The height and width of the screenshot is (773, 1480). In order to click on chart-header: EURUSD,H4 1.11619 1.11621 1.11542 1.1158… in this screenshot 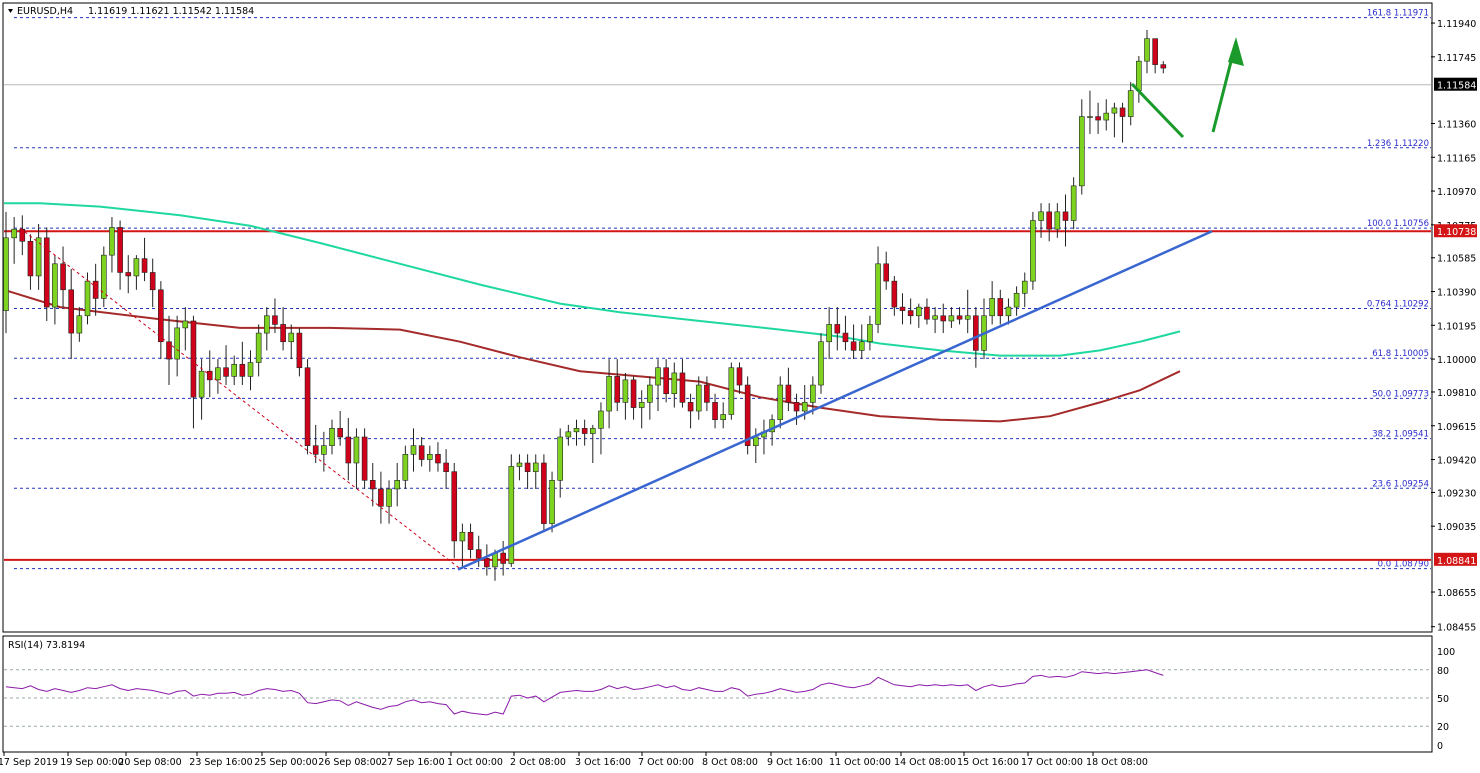, I will do `click(131, 11)`.